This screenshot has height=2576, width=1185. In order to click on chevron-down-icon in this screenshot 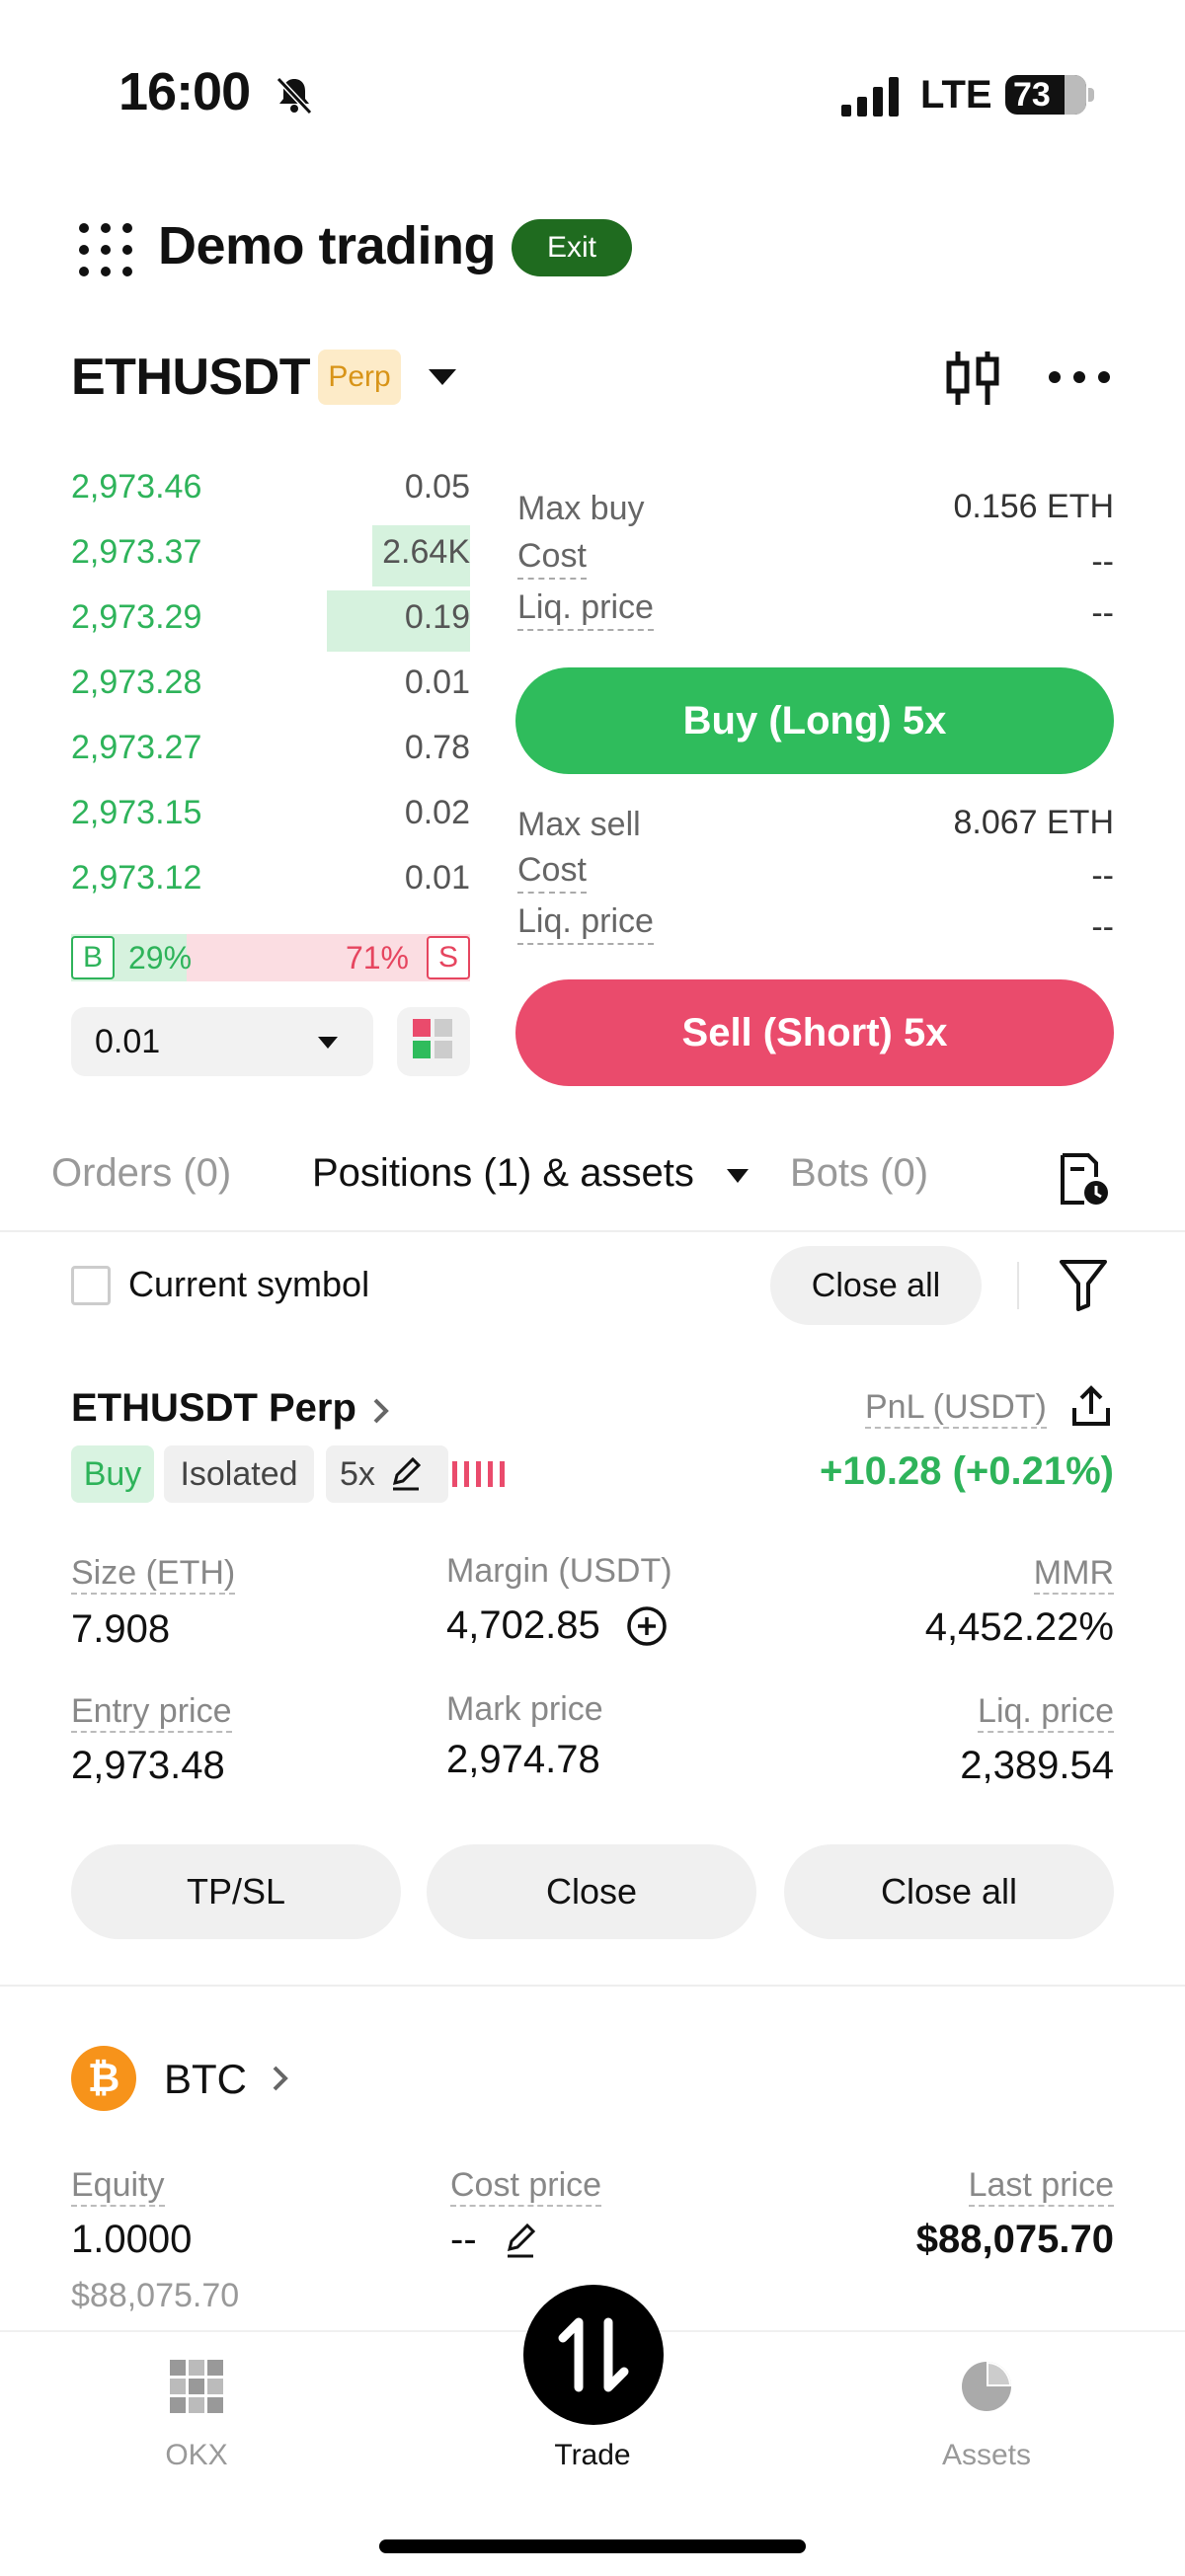, I will do `click(328, 1043)`.